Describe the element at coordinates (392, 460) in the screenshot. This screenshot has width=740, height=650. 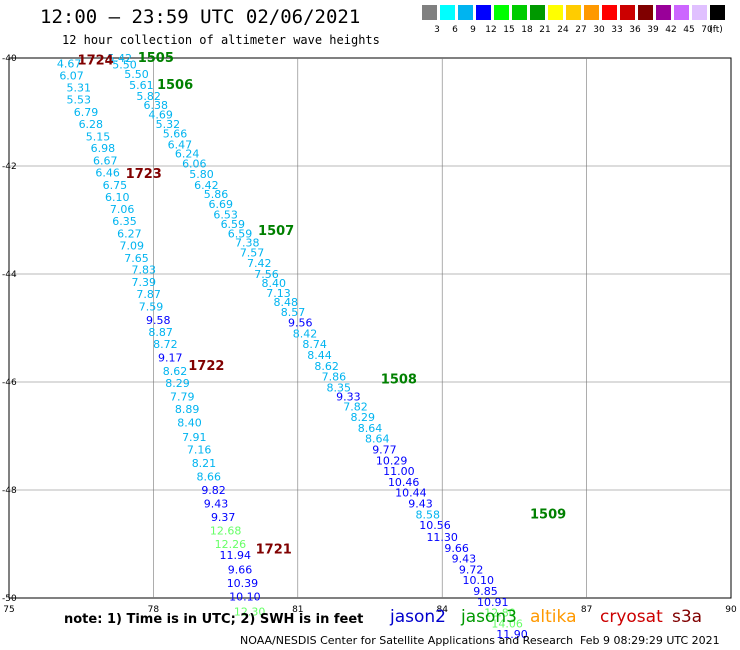
I see `wave-height-label: 10.29` at that location.